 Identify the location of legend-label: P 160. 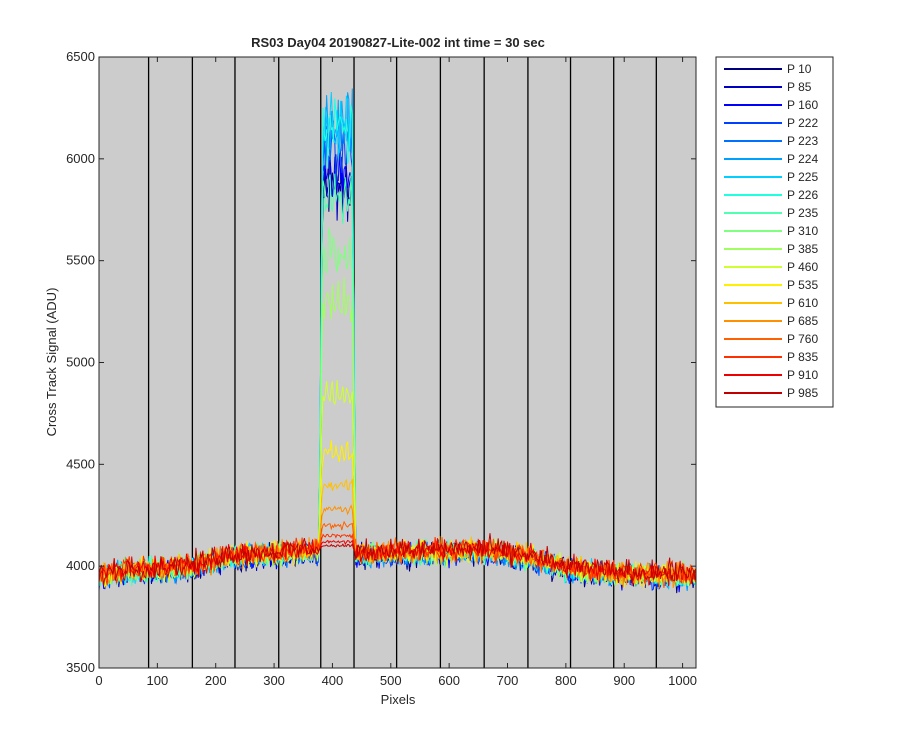
(802, 105).